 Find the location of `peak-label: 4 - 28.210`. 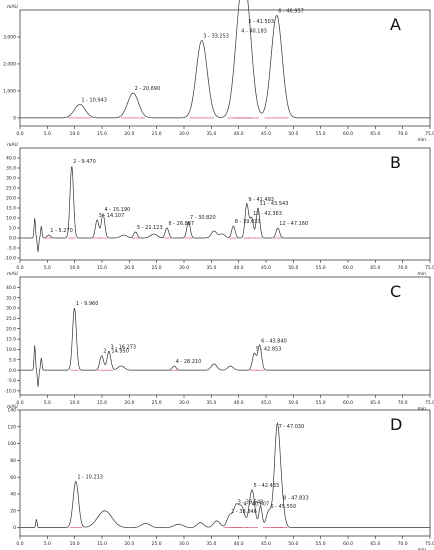

peak-label: 4 - 28.210 is located at coordinates (189, 362).